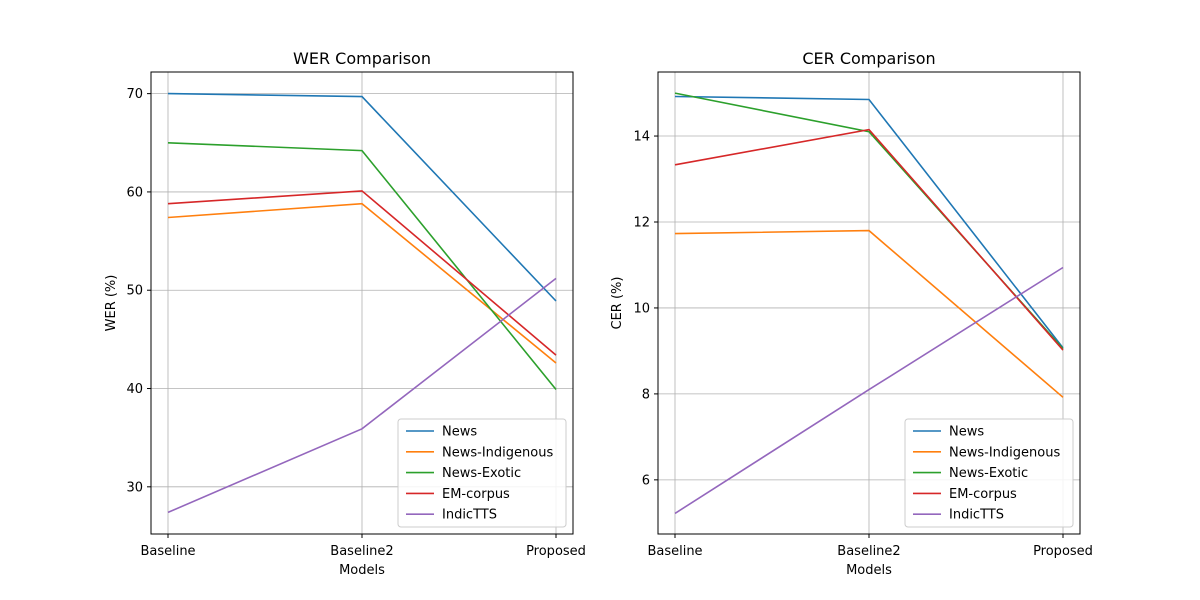 The image size is (1200, 600). I want to click on wer-legend-label-news-exotic: News-Exotic, so click(481, 473).